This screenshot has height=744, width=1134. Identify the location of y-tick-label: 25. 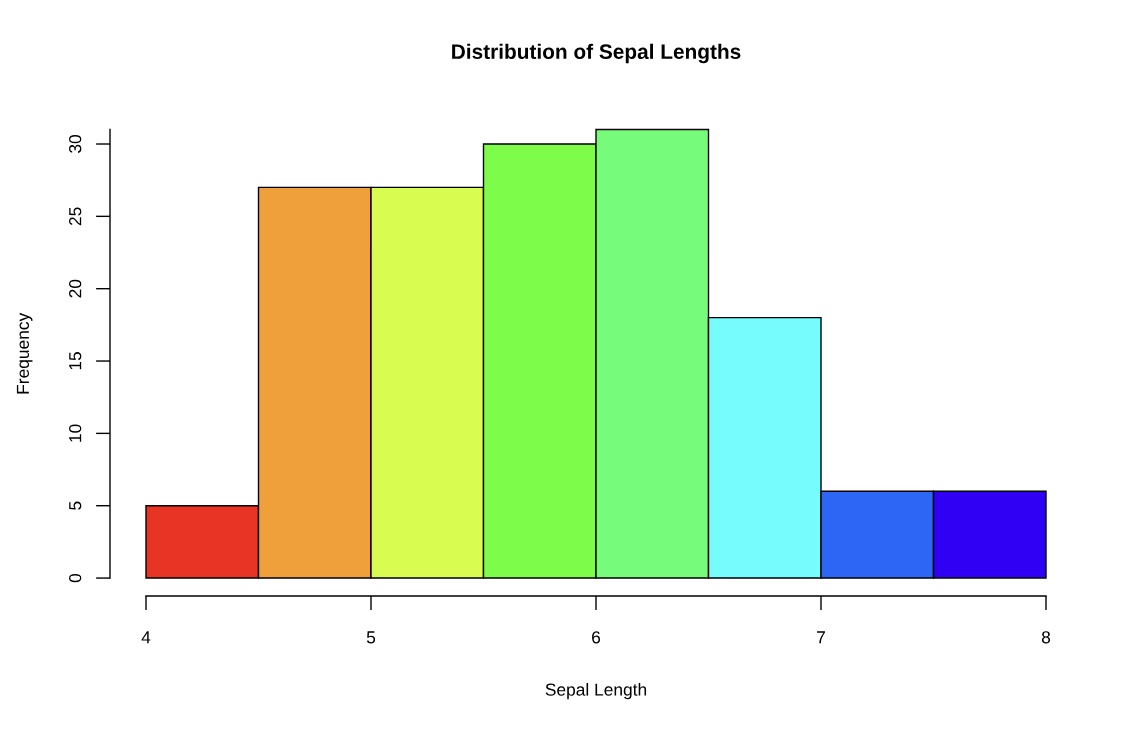
(75, 216).